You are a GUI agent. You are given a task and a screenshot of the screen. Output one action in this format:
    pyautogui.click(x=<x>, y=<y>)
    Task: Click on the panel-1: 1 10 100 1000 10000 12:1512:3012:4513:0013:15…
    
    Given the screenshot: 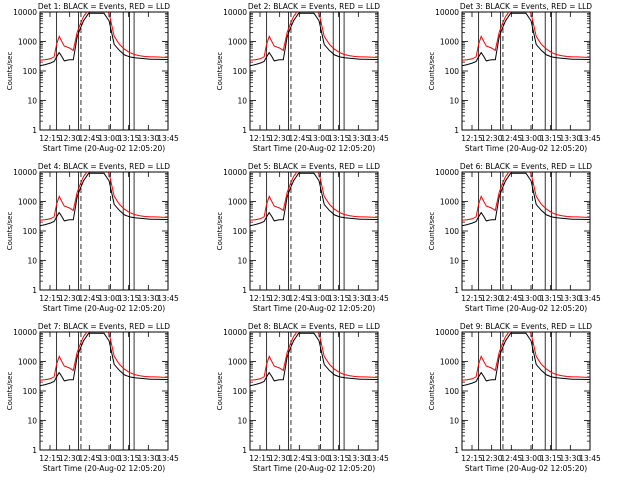 What is the action you would take?
    pyautogui.click(x=92, y=77)
    